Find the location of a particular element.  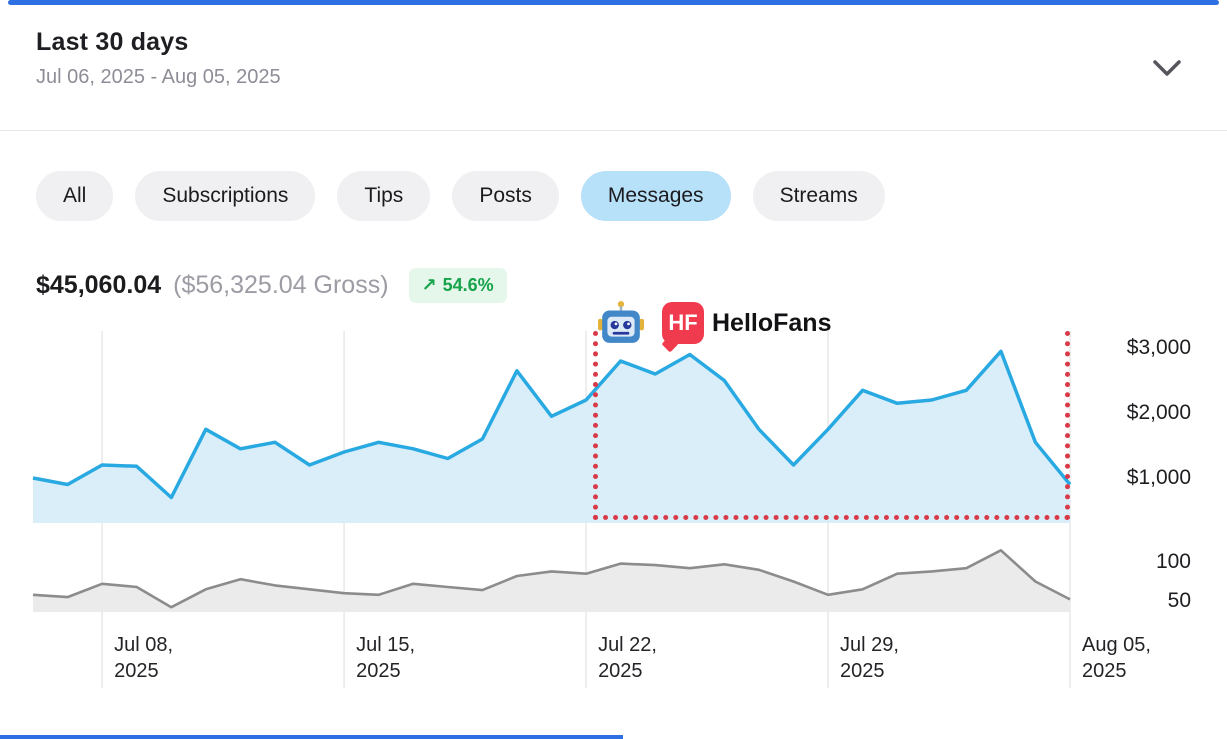

x-tick-label: Aug 05, 2025 is located at coordinates (1116, 658).